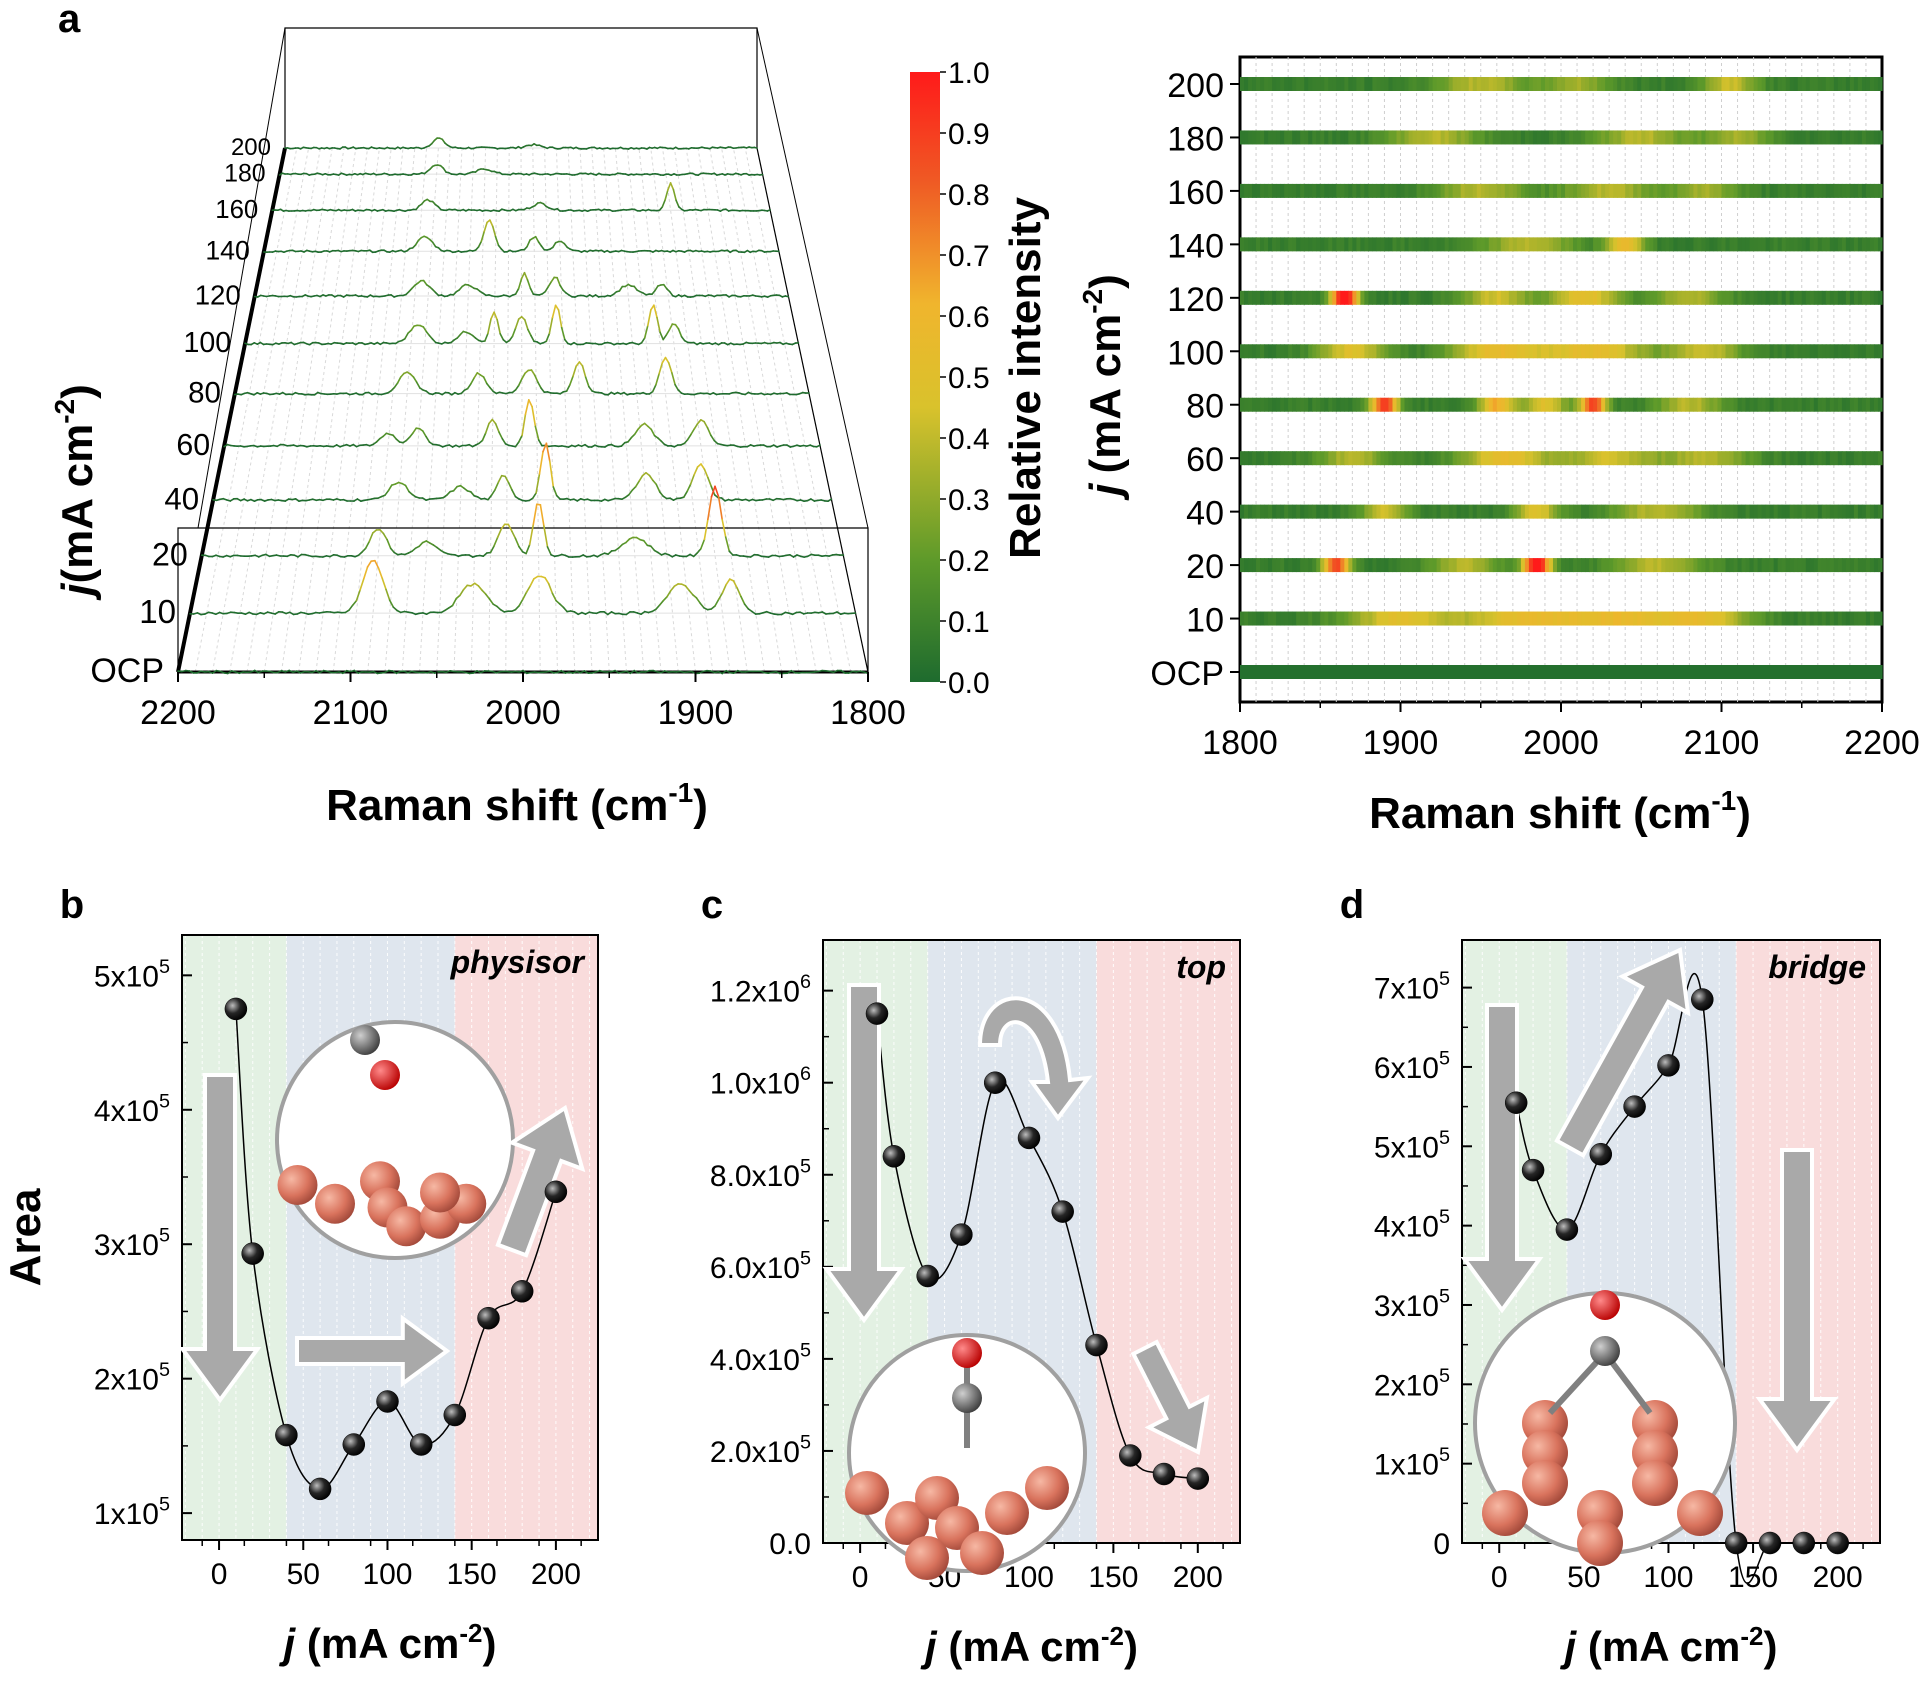 Image resolution: width=1931 pixels, height=1686 pixels. I want to click on y-tick-label: 3x10⁵, so click(1412, 1304).